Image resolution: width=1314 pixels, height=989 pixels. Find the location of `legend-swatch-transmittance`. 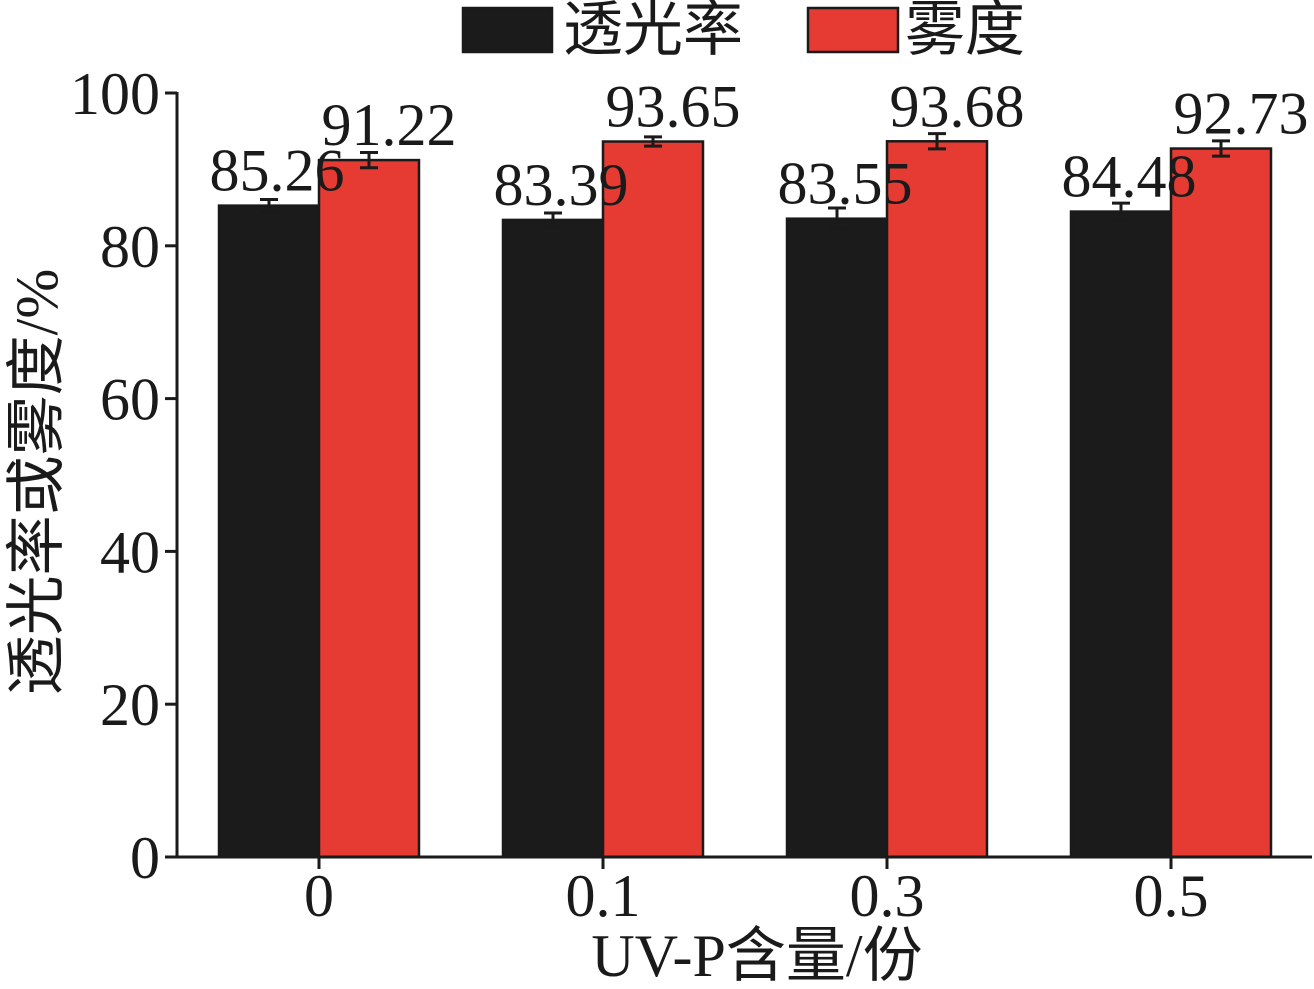

legend-swatch-transmittance is located at coordinates (507, 30).